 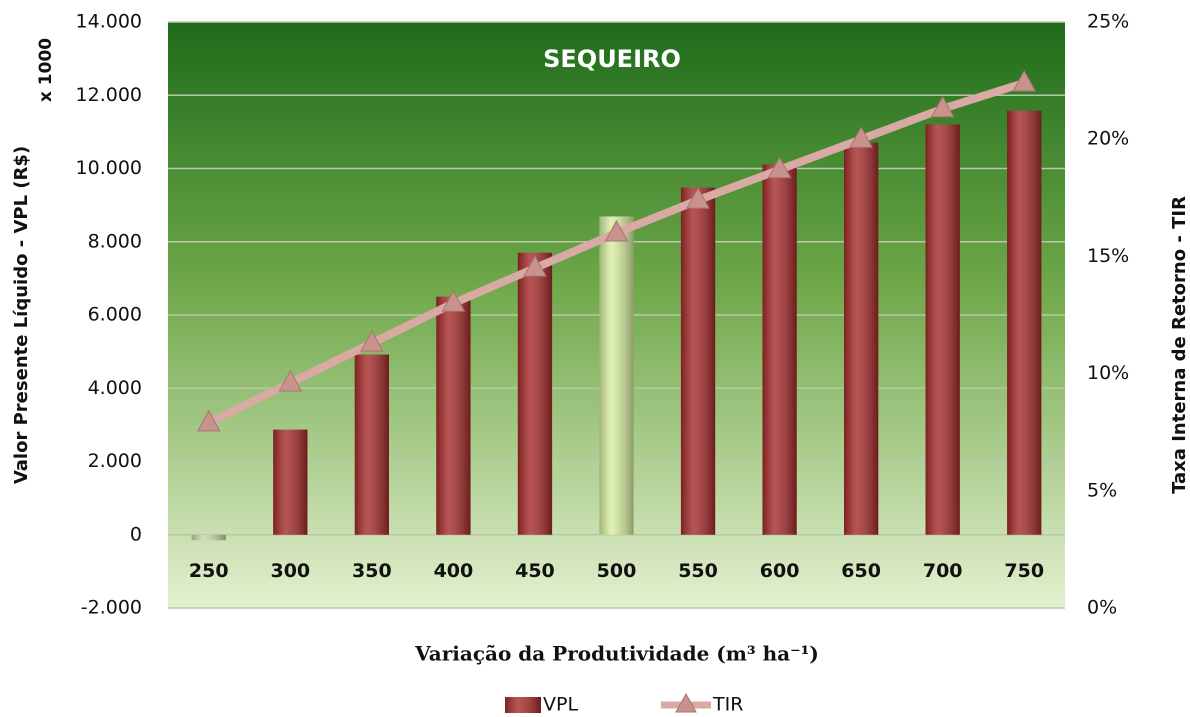 What do you see at coordinates (686, 702) in the screenshot?
I see `legend-marker` at bounding box center [686, 702].